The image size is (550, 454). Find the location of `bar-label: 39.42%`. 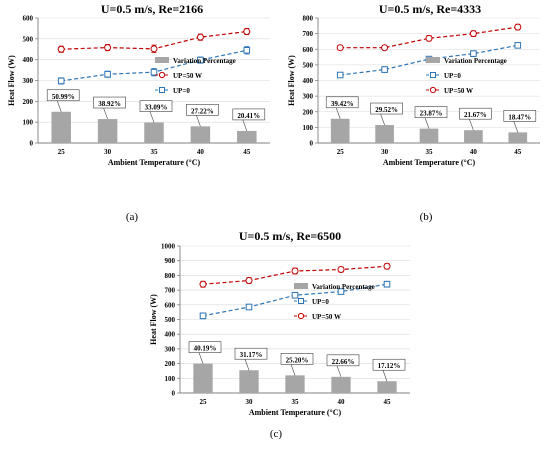

bar-label: 39.42% is located at coordinates (342, 104).